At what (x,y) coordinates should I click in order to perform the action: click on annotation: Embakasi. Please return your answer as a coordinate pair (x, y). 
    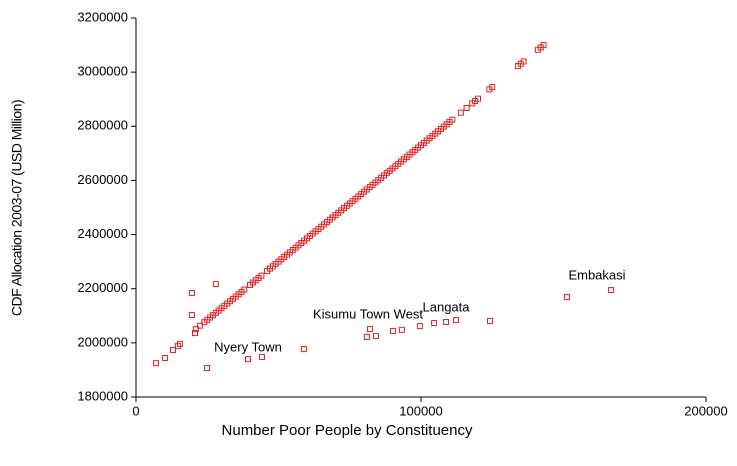
    Looking at the image, I should click on (596, 274).